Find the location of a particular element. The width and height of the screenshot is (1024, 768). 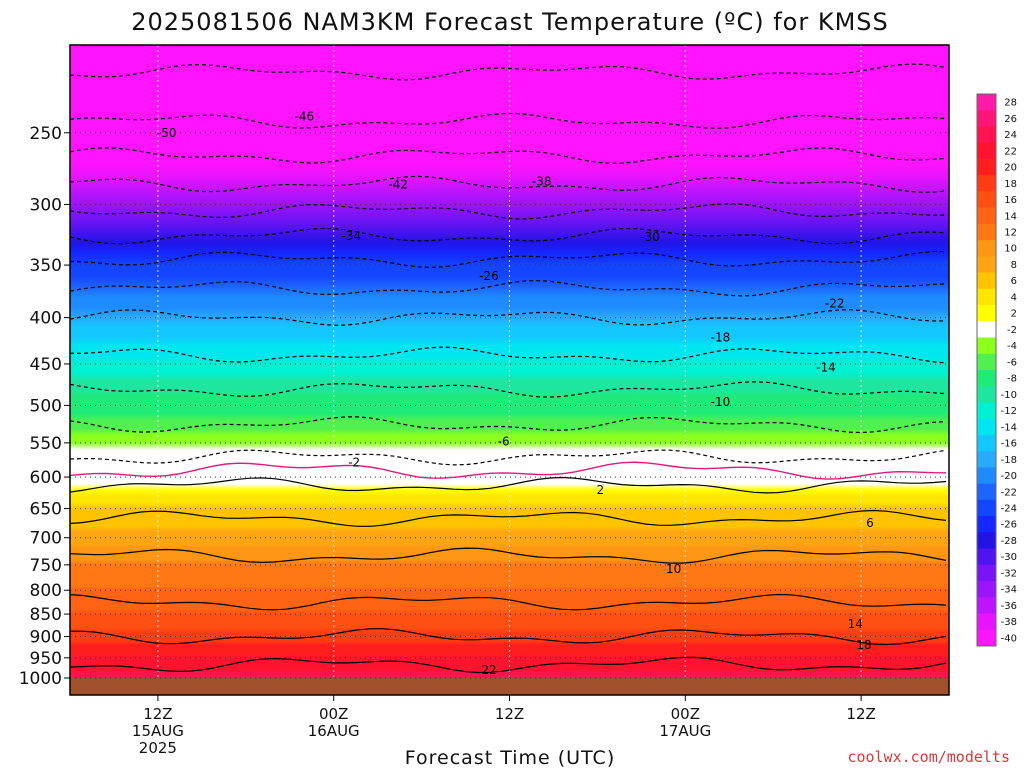

colorbar-label: 12 is located at coordinates (1010, 233).